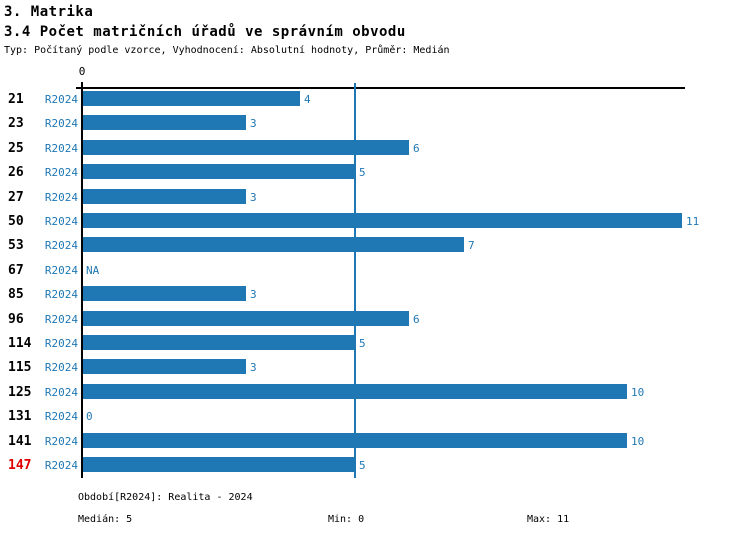 This screenshot has height=536, width=750. What do you see at coordinates (20, 465) in the screenshot?
I see `category-label: 147` at bounding box center [20, 465].